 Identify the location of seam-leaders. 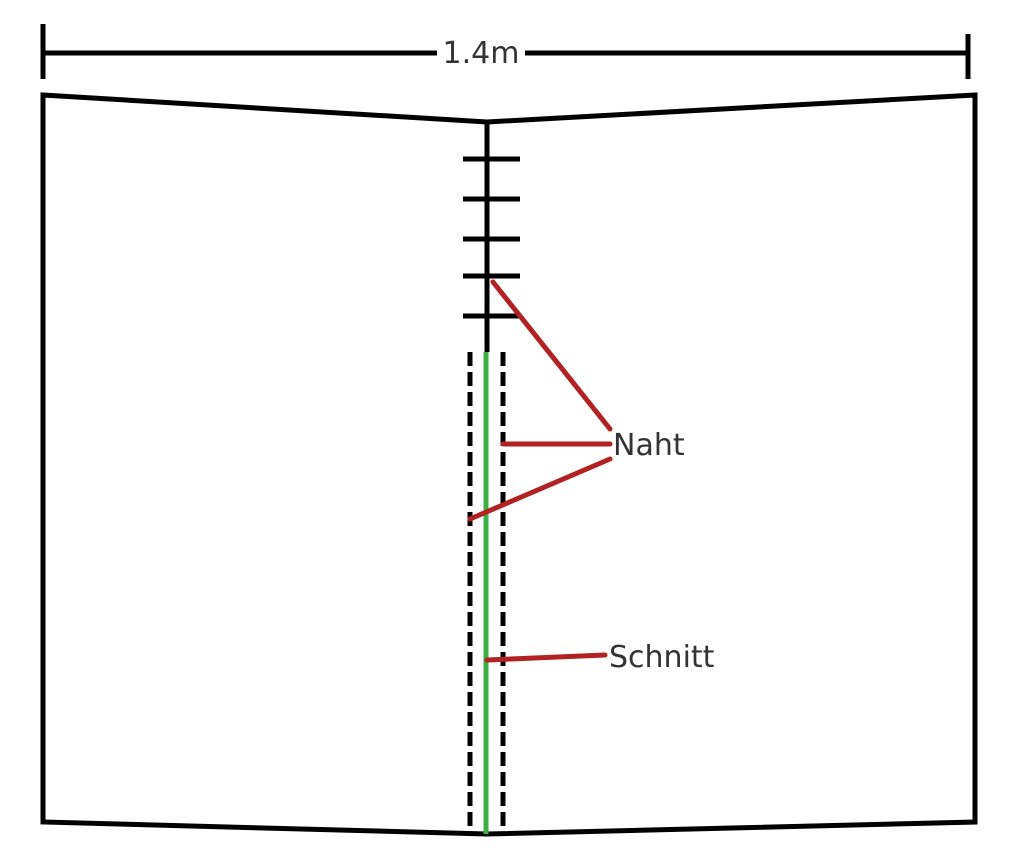
(540, 400).